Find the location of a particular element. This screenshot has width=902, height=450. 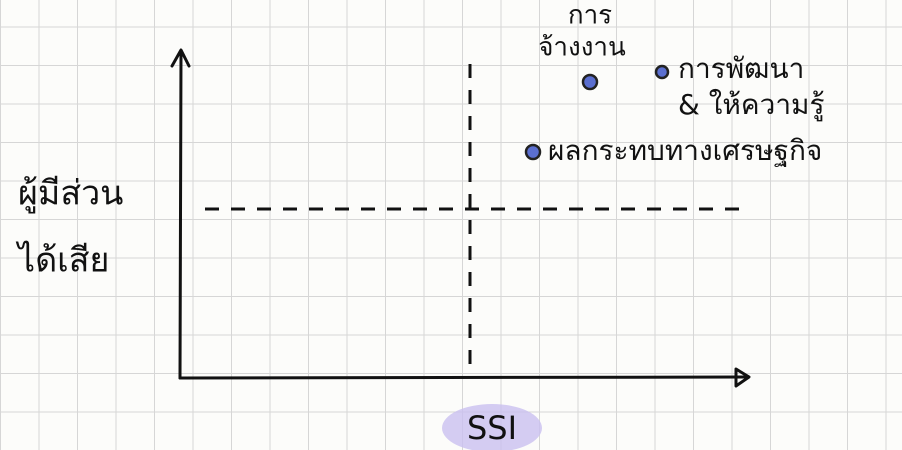

x-axis-label: SSI is located at coordinates (492, 428).